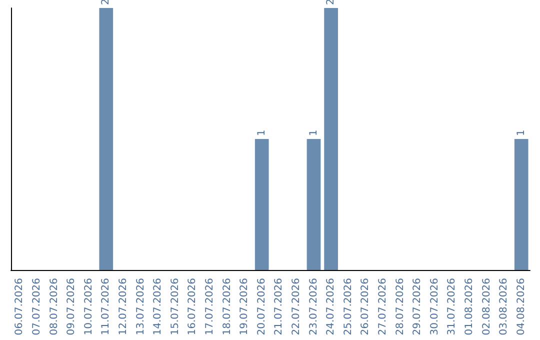  I want to click on x-tick-label: 09.07.2026, so click(72, 307).